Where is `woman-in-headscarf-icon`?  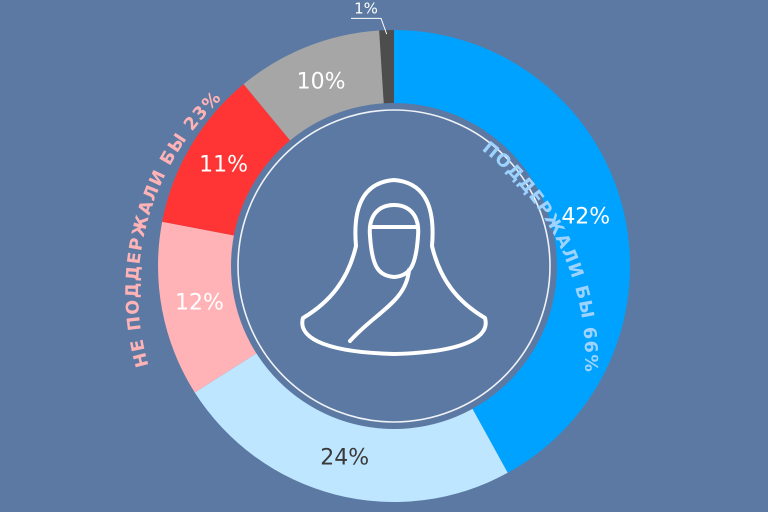 woman-in-headscarf-icon is located at coordinates (394, 267).